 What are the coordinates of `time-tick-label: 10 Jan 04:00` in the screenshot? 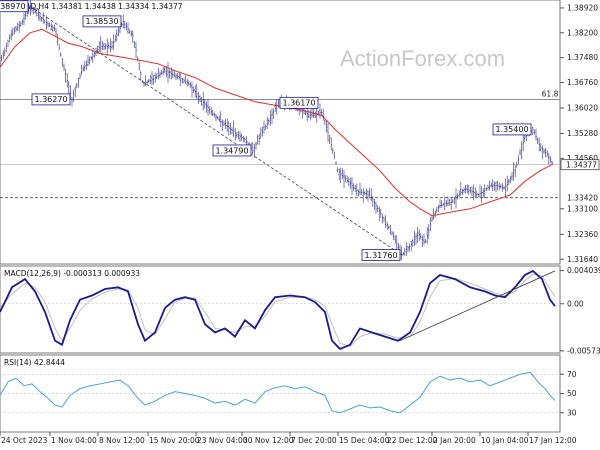 It's located at (505, 440).